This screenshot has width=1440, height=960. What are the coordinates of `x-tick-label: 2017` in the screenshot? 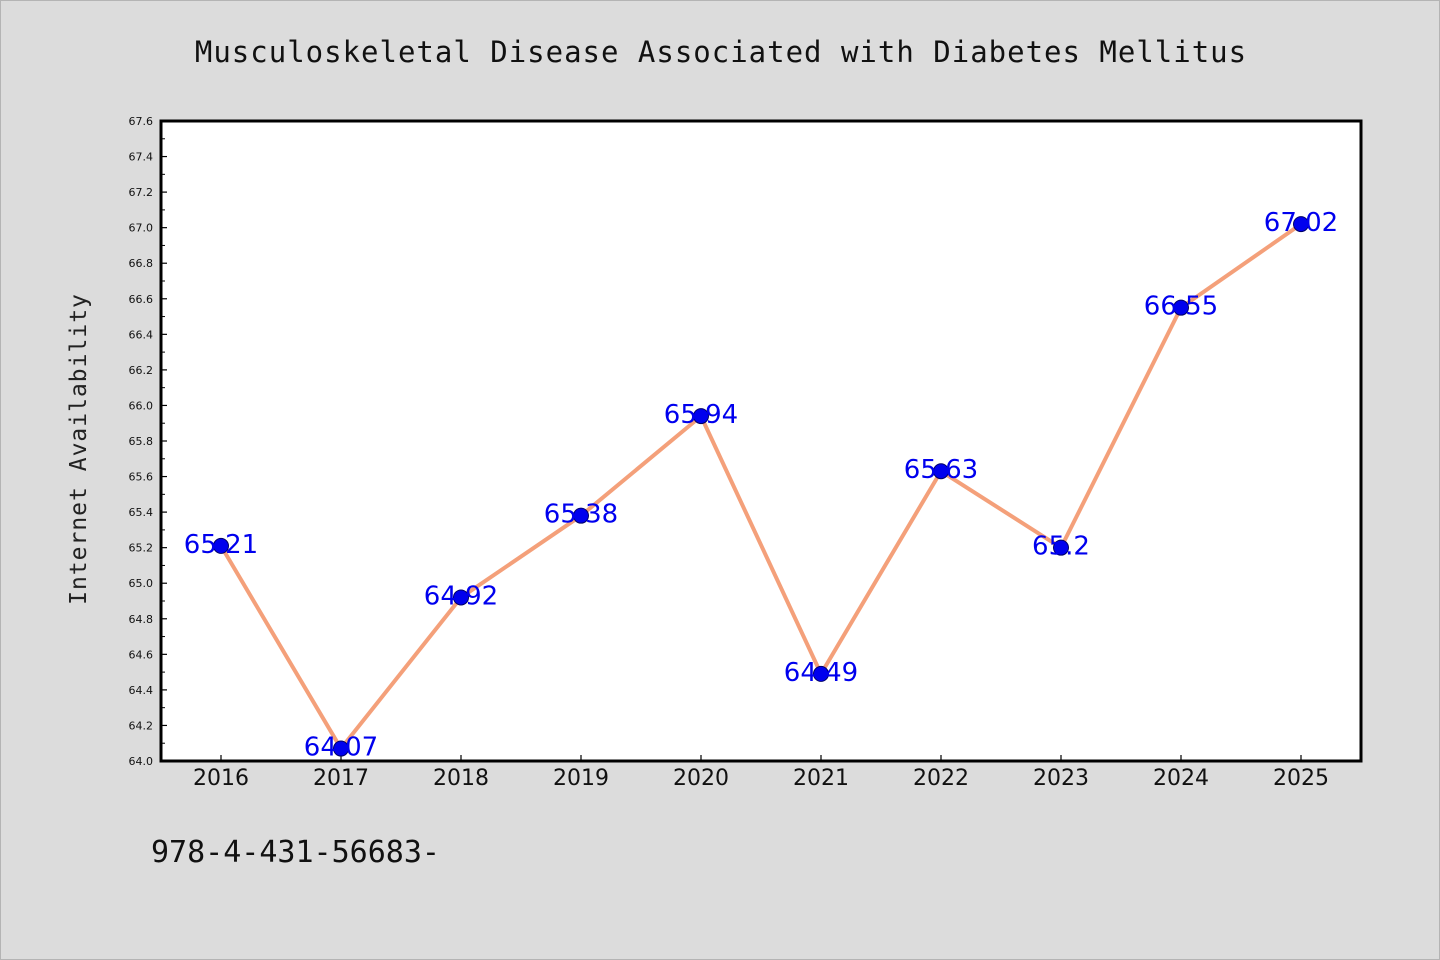 It's located at (341, 778).